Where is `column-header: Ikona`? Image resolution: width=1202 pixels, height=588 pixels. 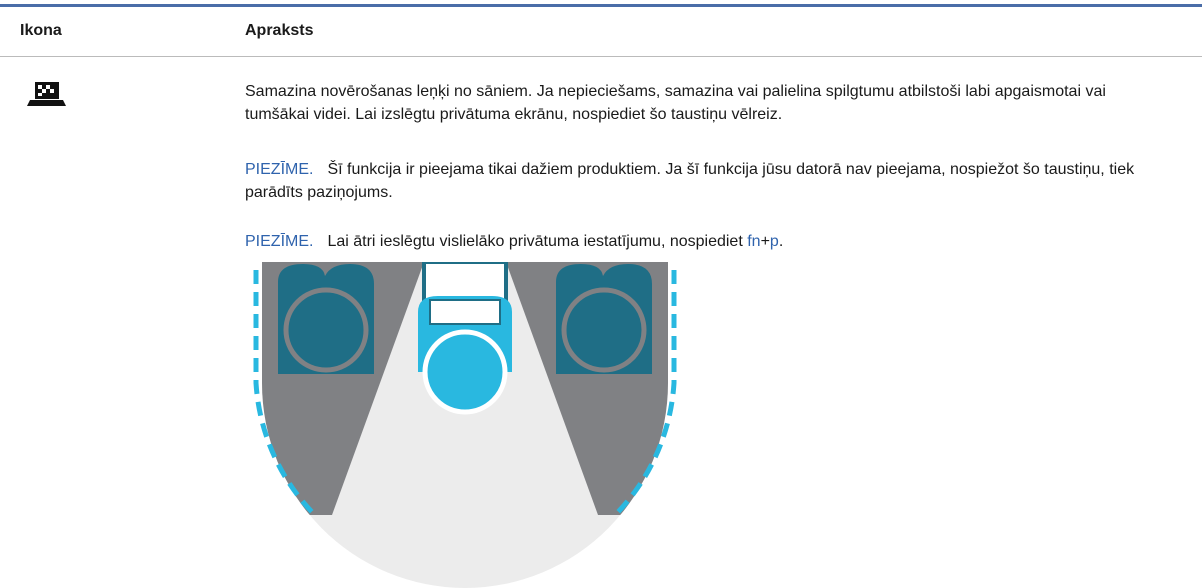
column-header: Ikona is located at coordinates (41, 30).